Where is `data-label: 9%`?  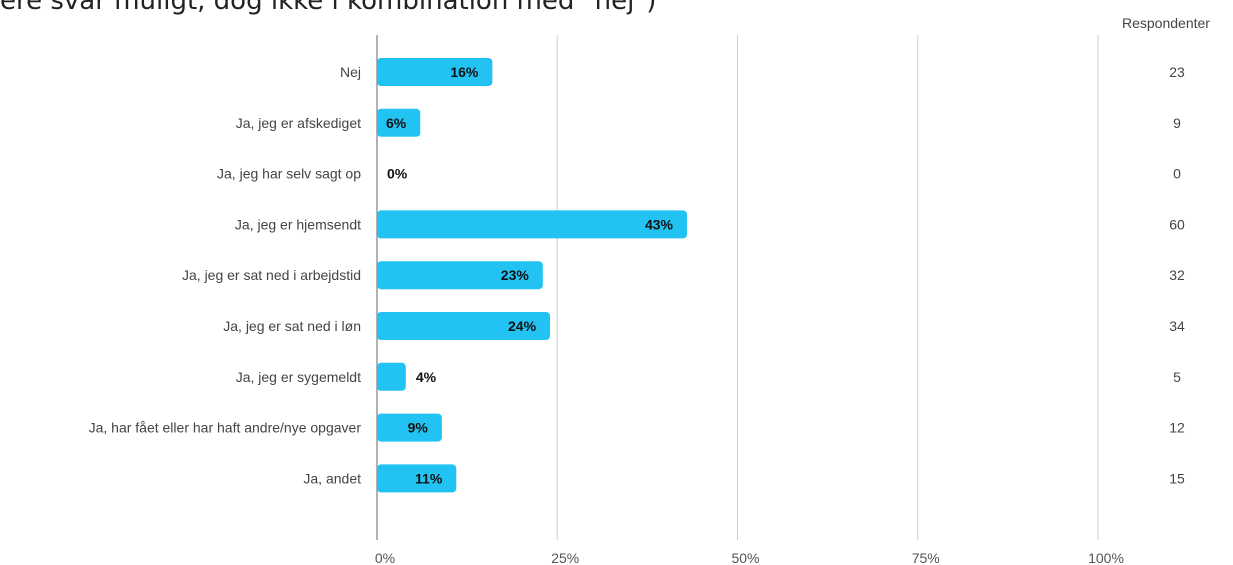
data-label: 9% is located at coordinates (418, 428).